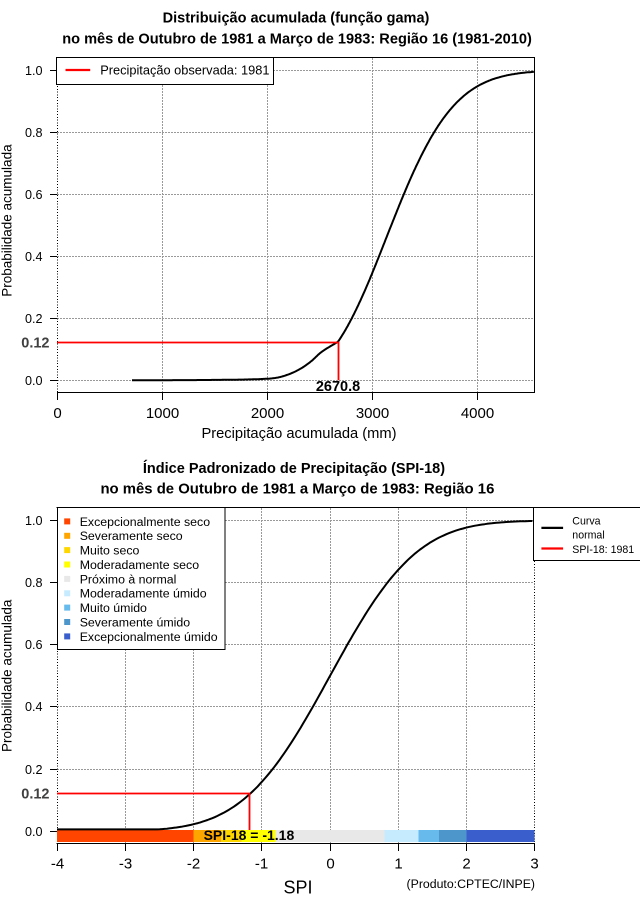 This screenshot has height=900, width=640. Describe the element at coordinates (477, 413) in the screenshot. I see `svg-text: 4000` at that location.